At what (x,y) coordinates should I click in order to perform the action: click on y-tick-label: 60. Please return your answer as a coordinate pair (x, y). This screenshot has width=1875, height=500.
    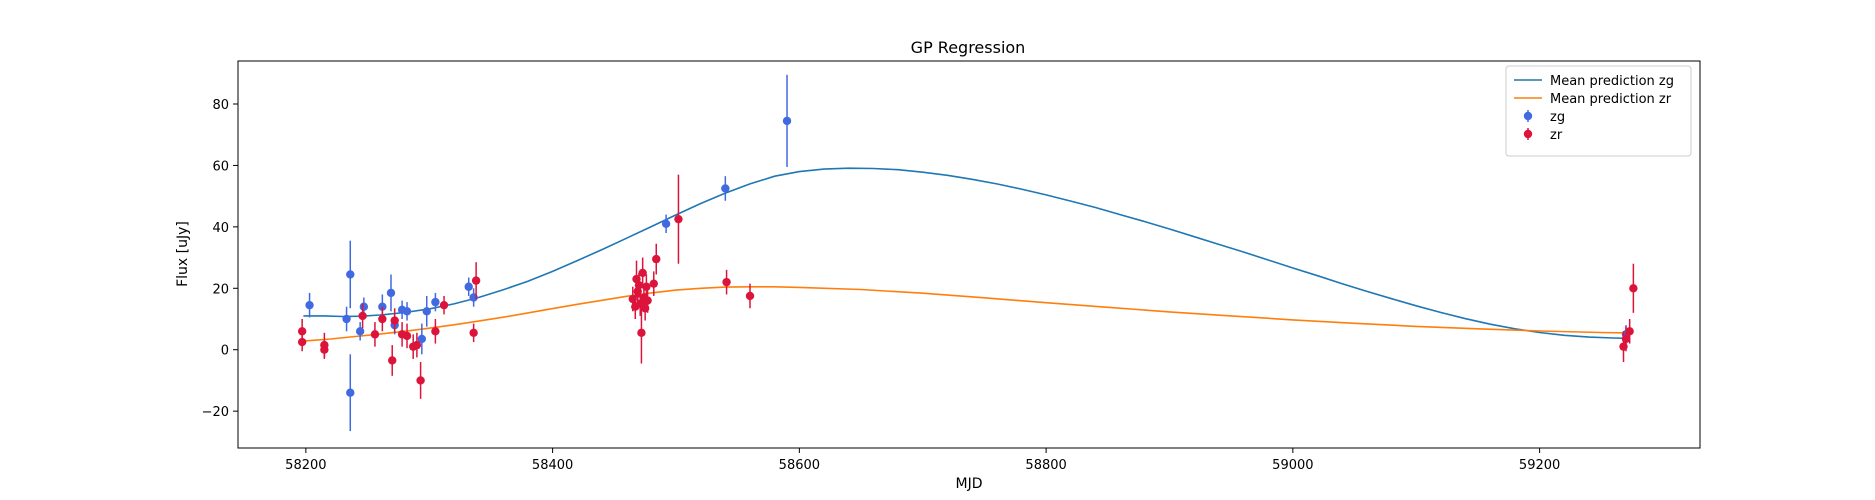
    Looking at the image, I should click on (220, 166).